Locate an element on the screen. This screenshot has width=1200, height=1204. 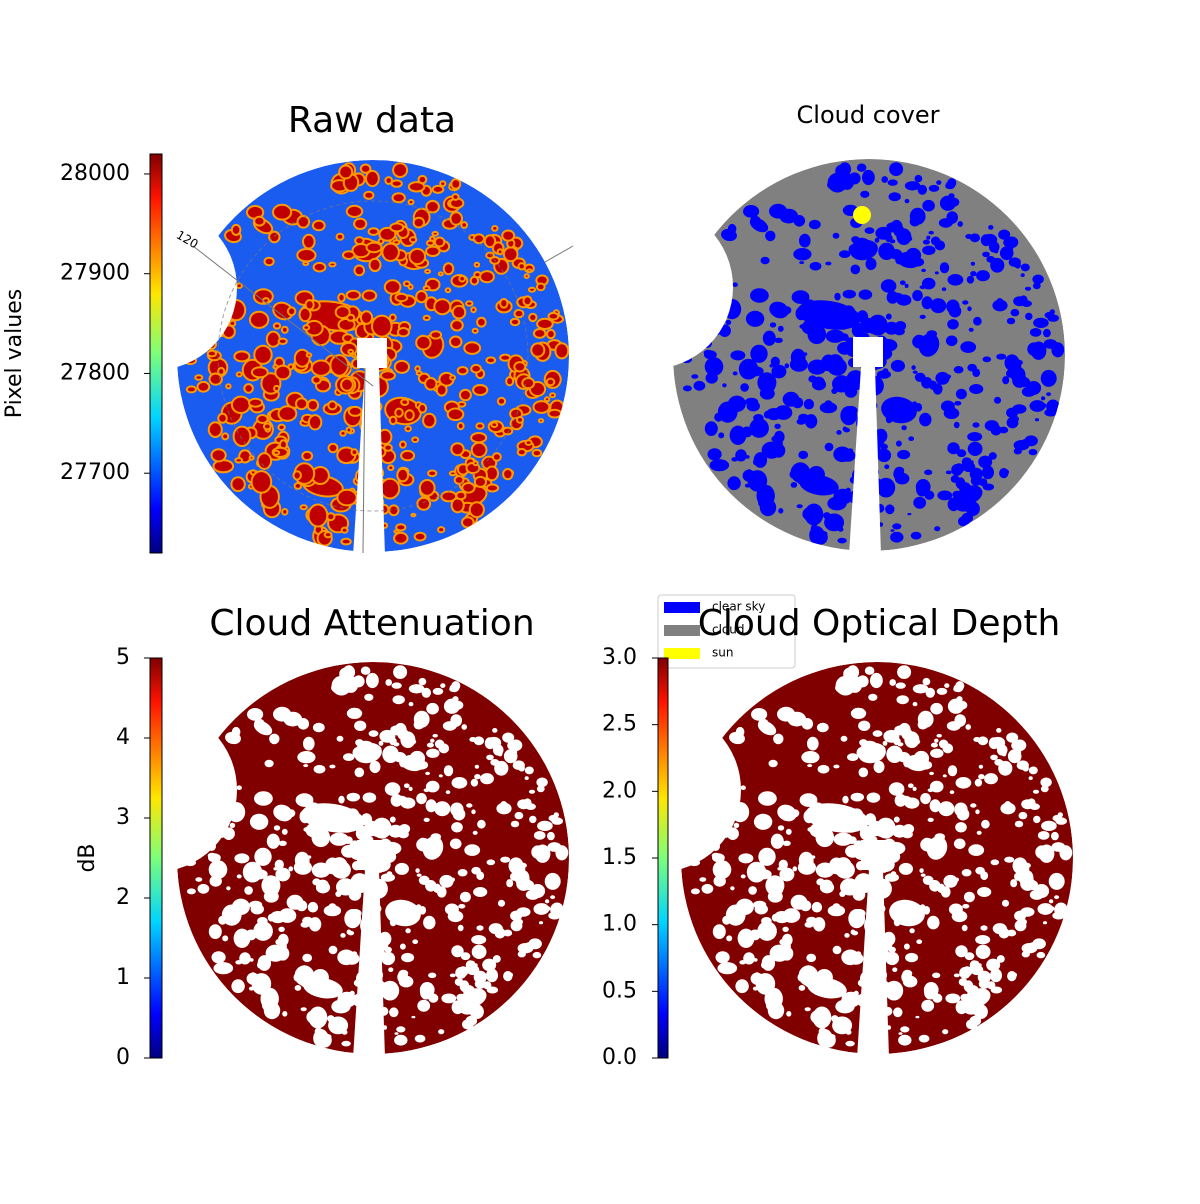
colorbar-tick-label: 3.0 is located at coordinates (619, 657).